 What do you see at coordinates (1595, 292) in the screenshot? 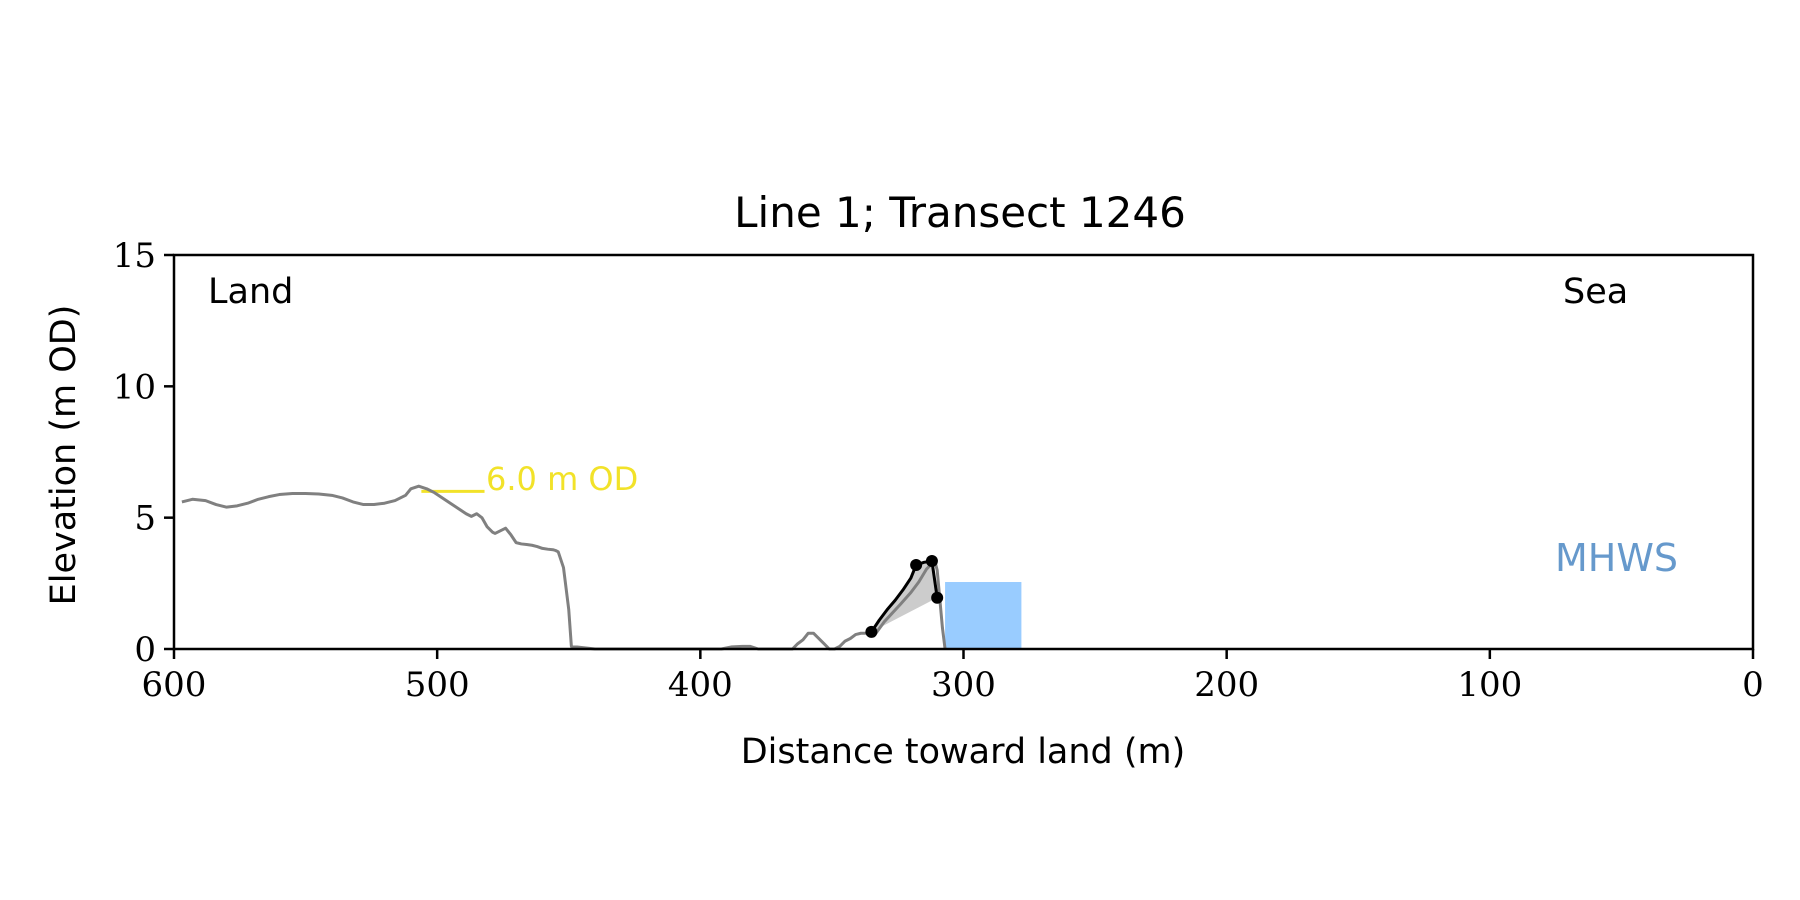
I see `sea-label: Sea` at bounding box center [1595, 292].